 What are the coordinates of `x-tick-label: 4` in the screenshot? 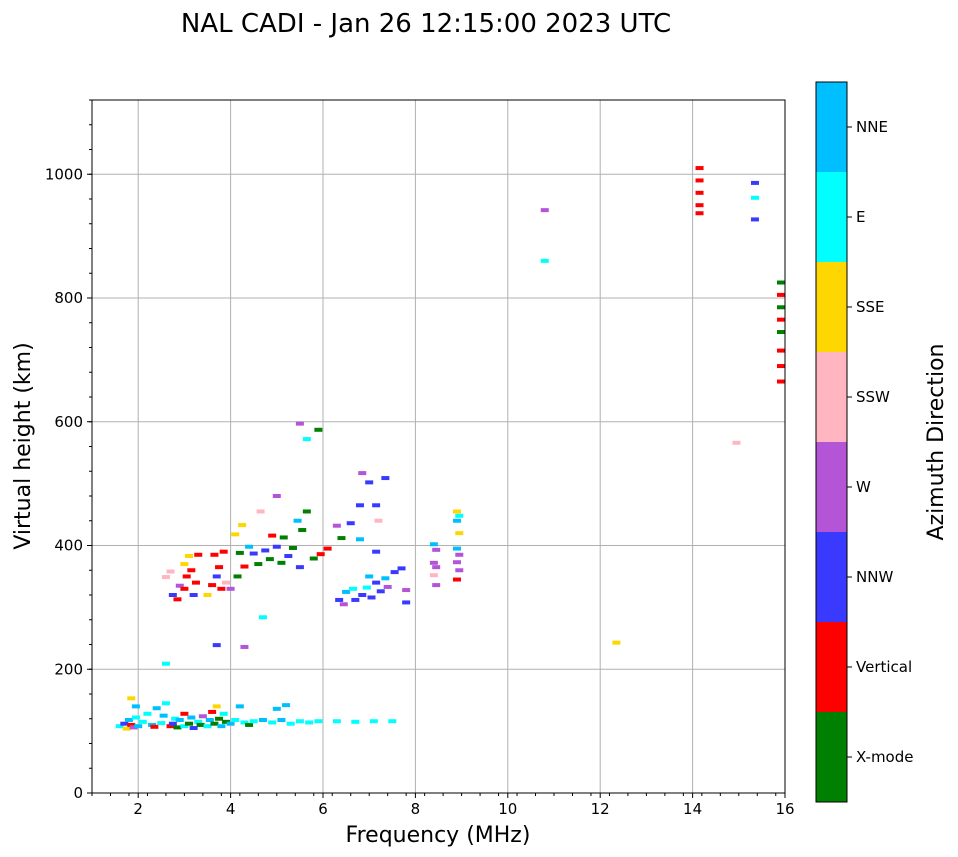 It's located at (231, 809).